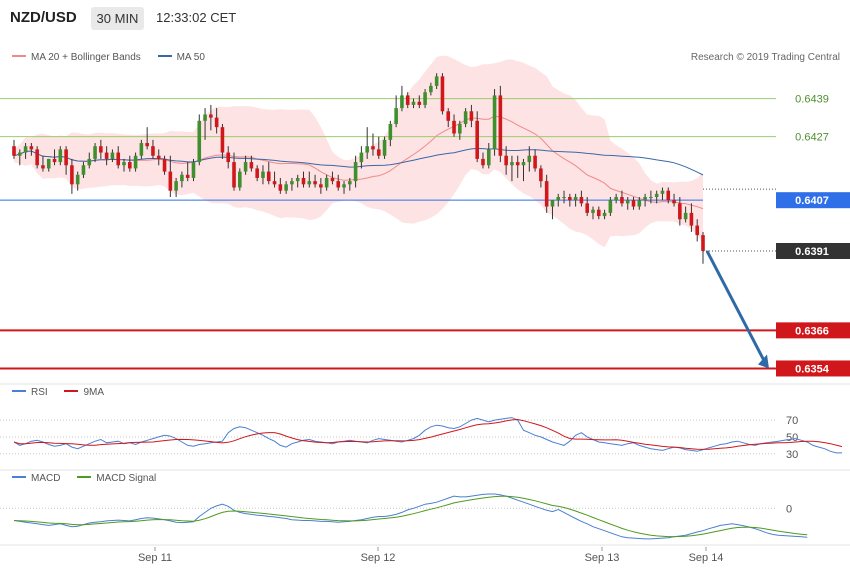  What do you see at coordinates (812, 138) in the screenshot?
I see `resistance-label: 0.6427` at bounding box center [812, 138].